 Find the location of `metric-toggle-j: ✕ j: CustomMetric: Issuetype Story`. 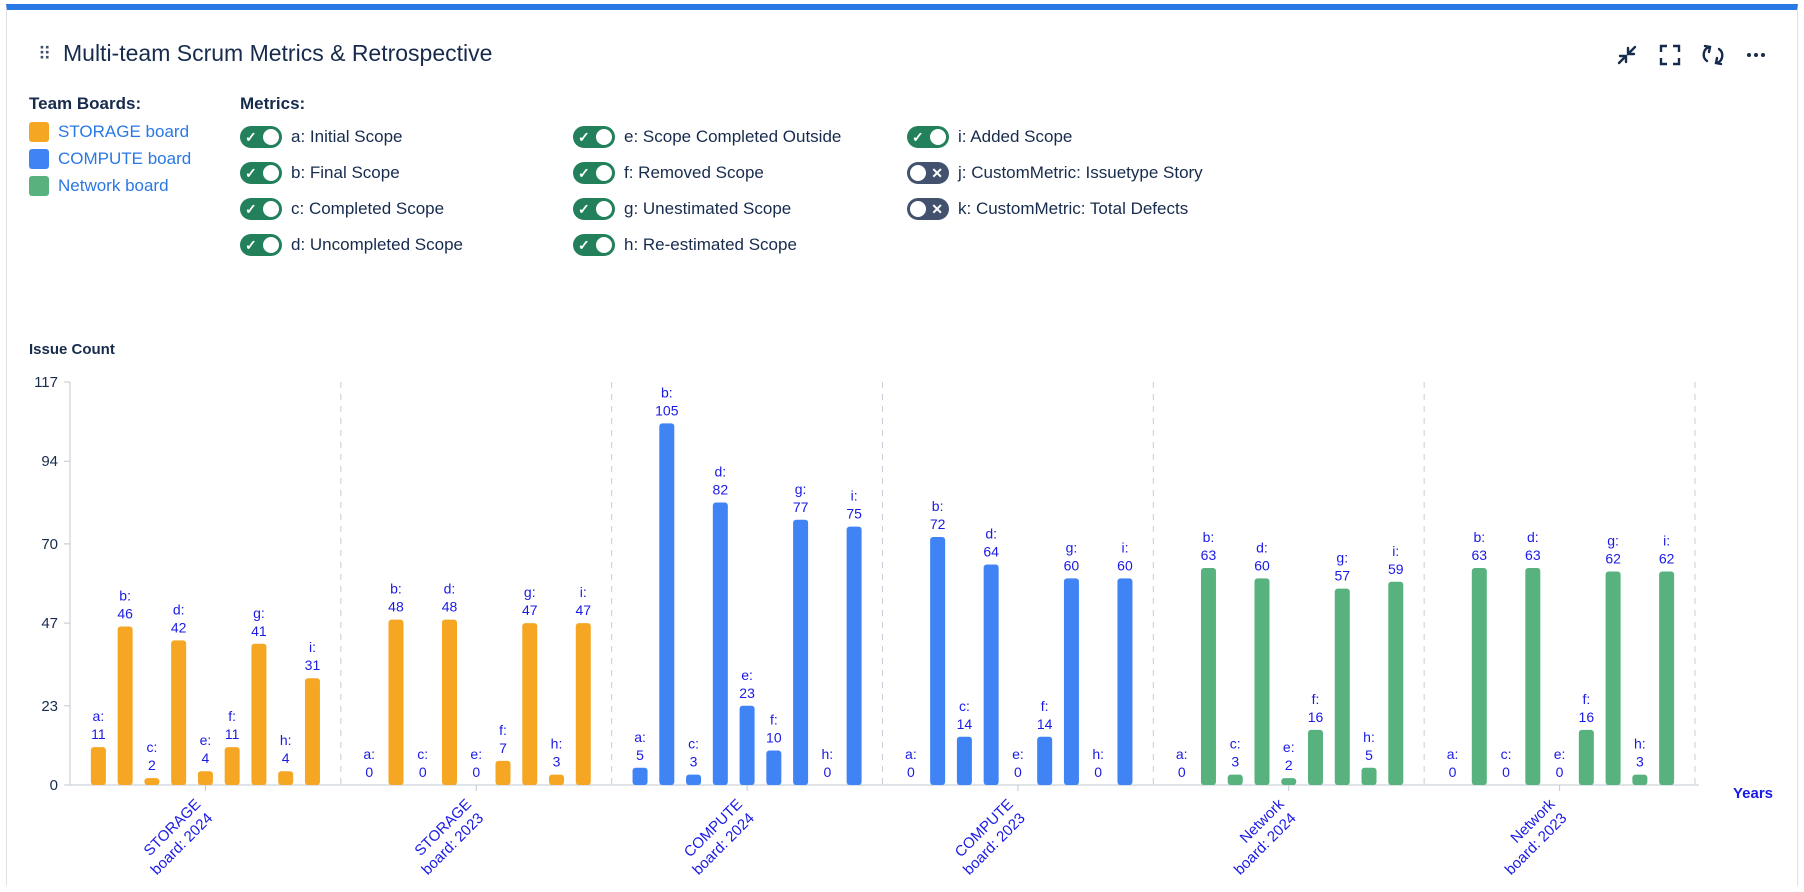

metric-toggle-j: ✕ j: CustomMetric: Issuetype Story is located at coordinates (1055, 173).